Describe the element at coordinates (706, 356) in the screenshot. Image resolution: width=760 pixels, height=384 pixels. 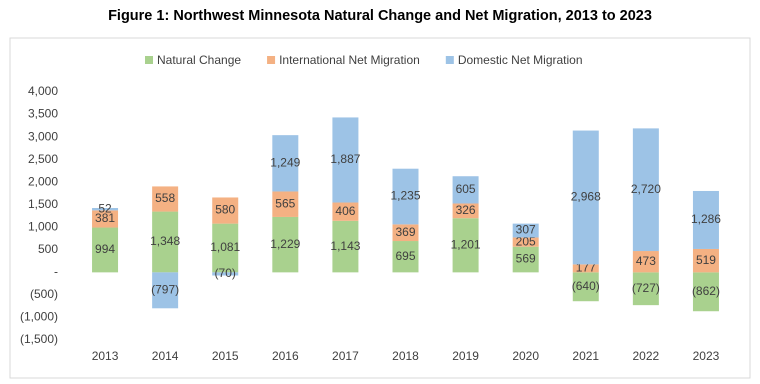
I see `x-tick-label: 2023` at that location.